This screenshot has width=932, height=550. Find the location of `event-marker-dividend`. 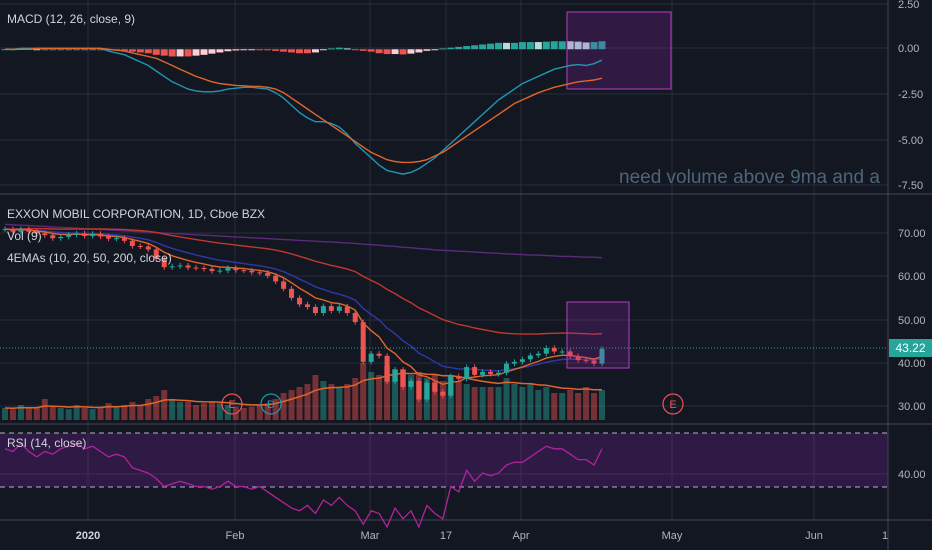

event-marker-dividend is located at coordinates (271, 404).